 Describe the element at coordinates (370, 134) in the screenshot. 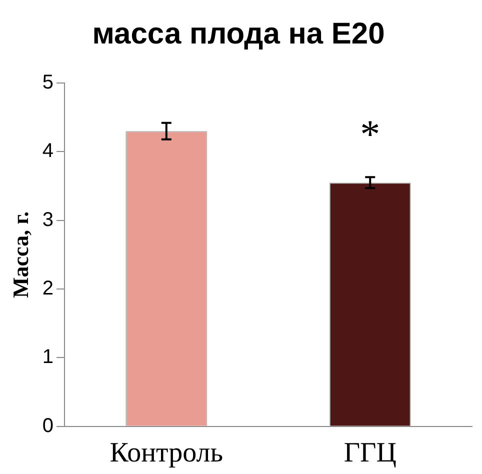

I see `annotation: *` at that location.